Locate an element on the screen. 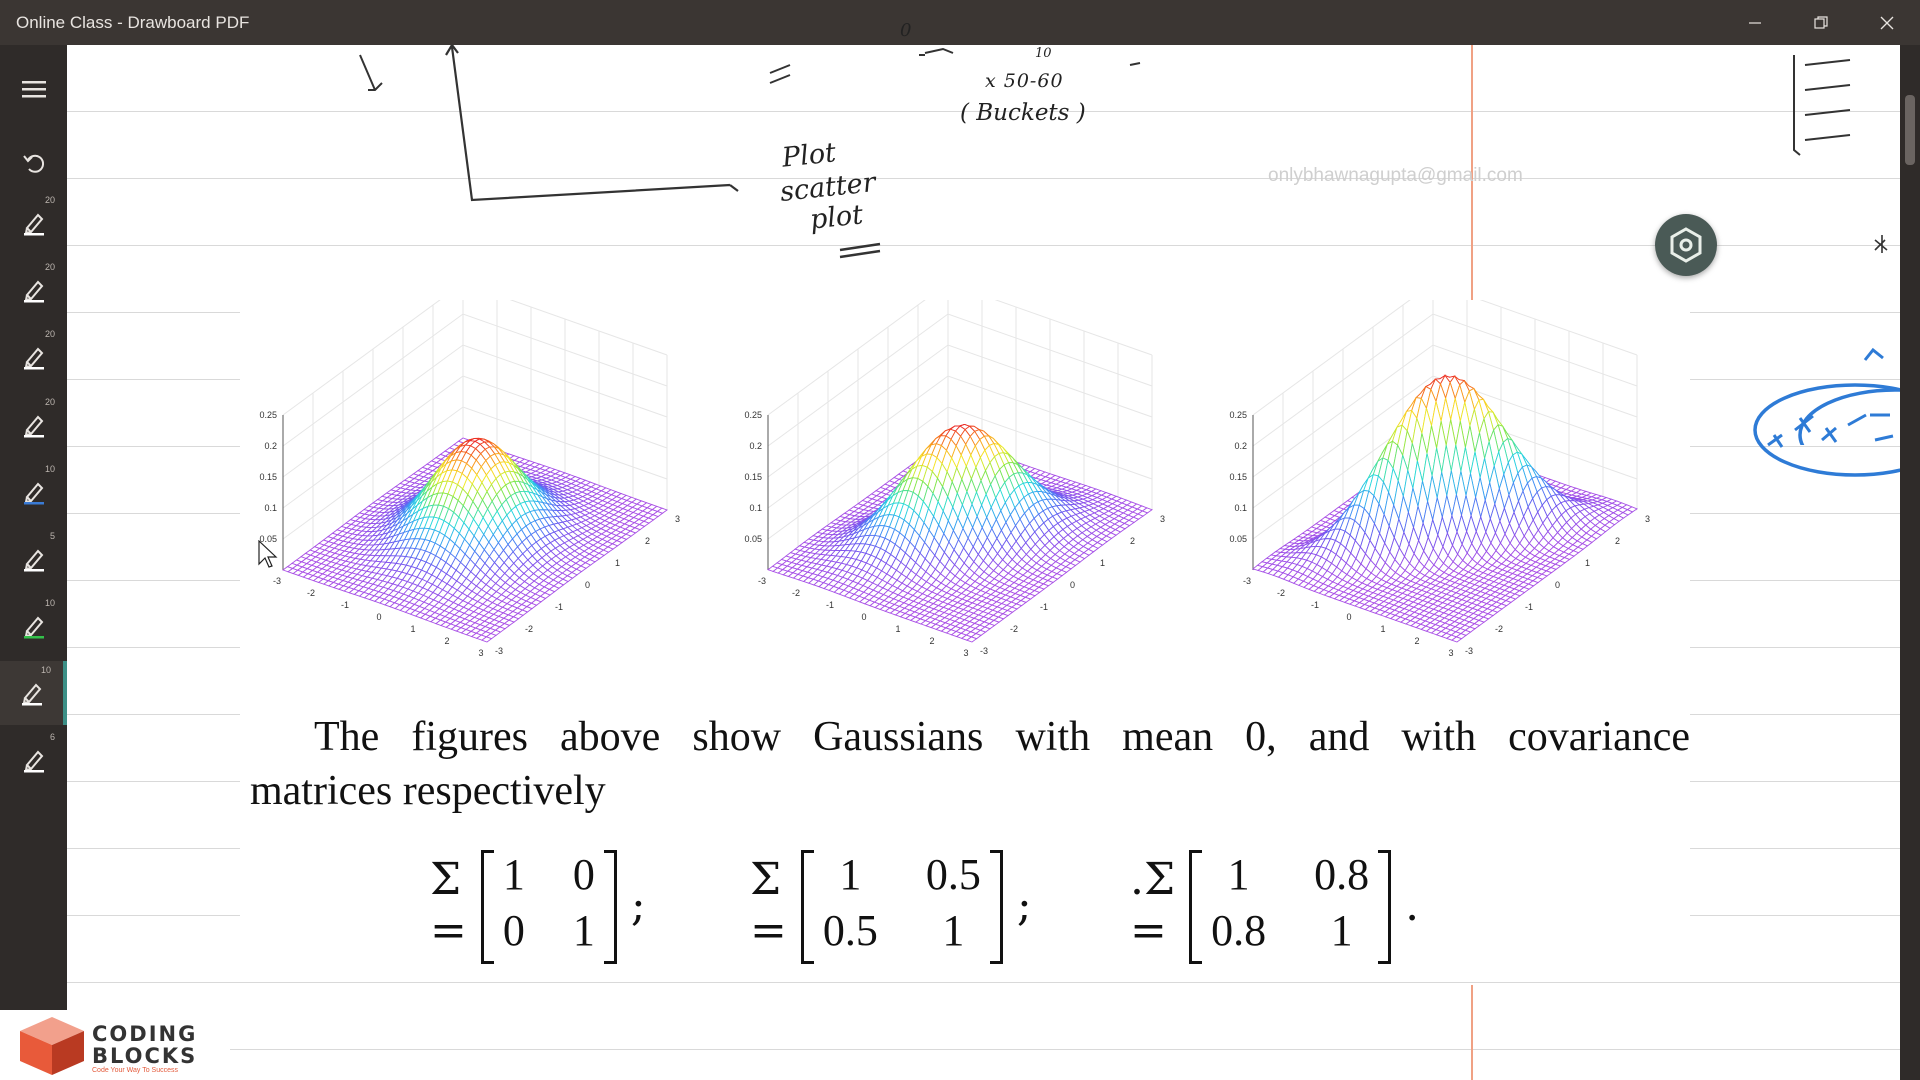 Image resolution: width=1920 pixels, height=1080 pixels. covariance-matrix-2: Σ = 1 0.5 0.5 1; is located at coordinates (891, 905).